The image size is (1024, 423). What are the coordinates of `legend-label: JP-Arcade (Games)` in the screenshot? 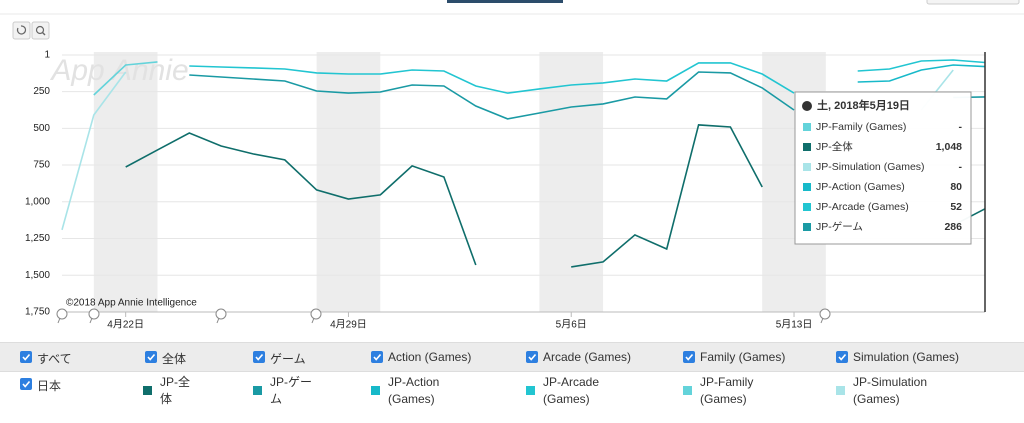 It's located at (571, 390).